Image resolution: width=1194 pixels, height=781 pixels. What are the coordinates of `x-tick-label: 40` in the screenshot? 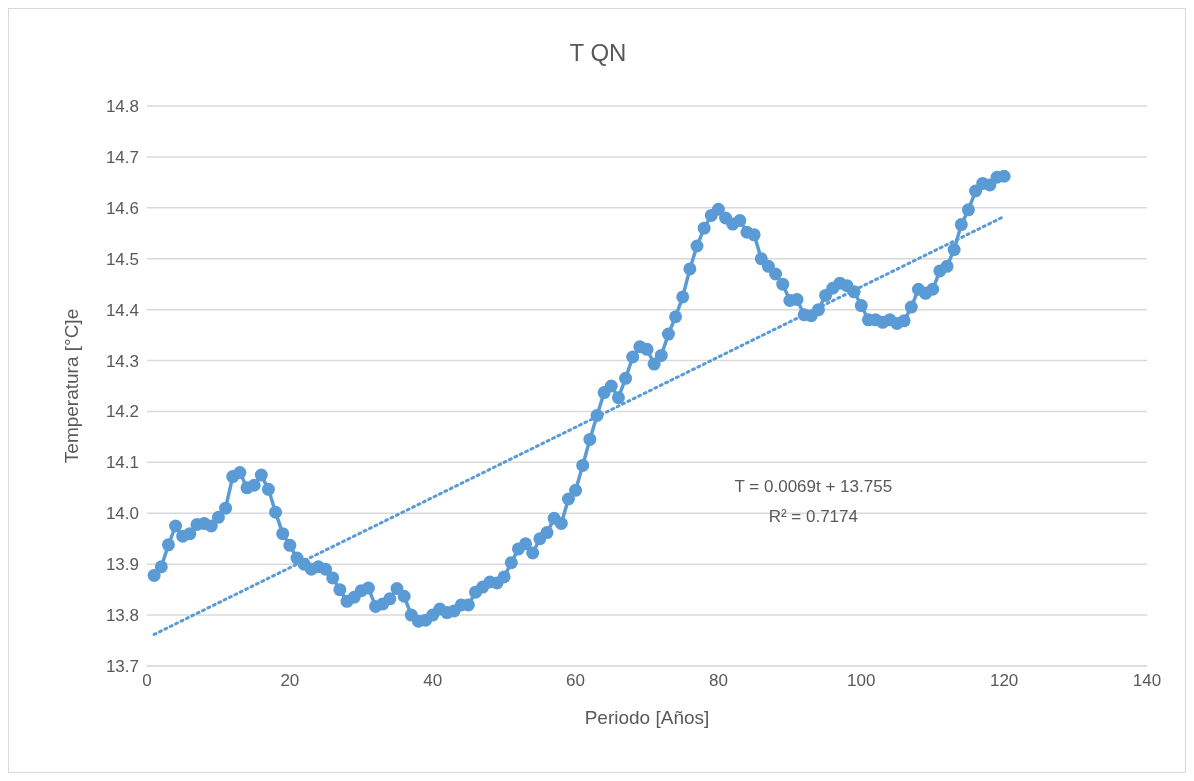 It's located at (433, 681).